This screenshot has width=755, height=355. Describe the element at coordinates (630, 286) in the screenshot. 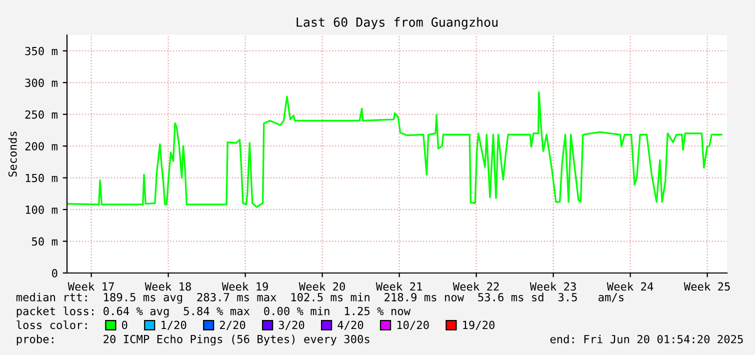

I see `x-tick-label: Week 24` at that location.